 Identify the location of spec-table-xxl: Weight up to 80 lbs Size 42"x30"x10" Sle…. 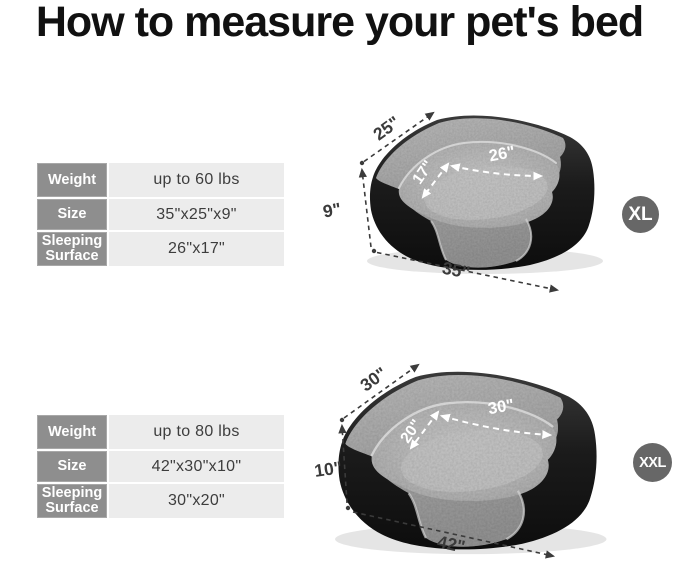
(160, 466).